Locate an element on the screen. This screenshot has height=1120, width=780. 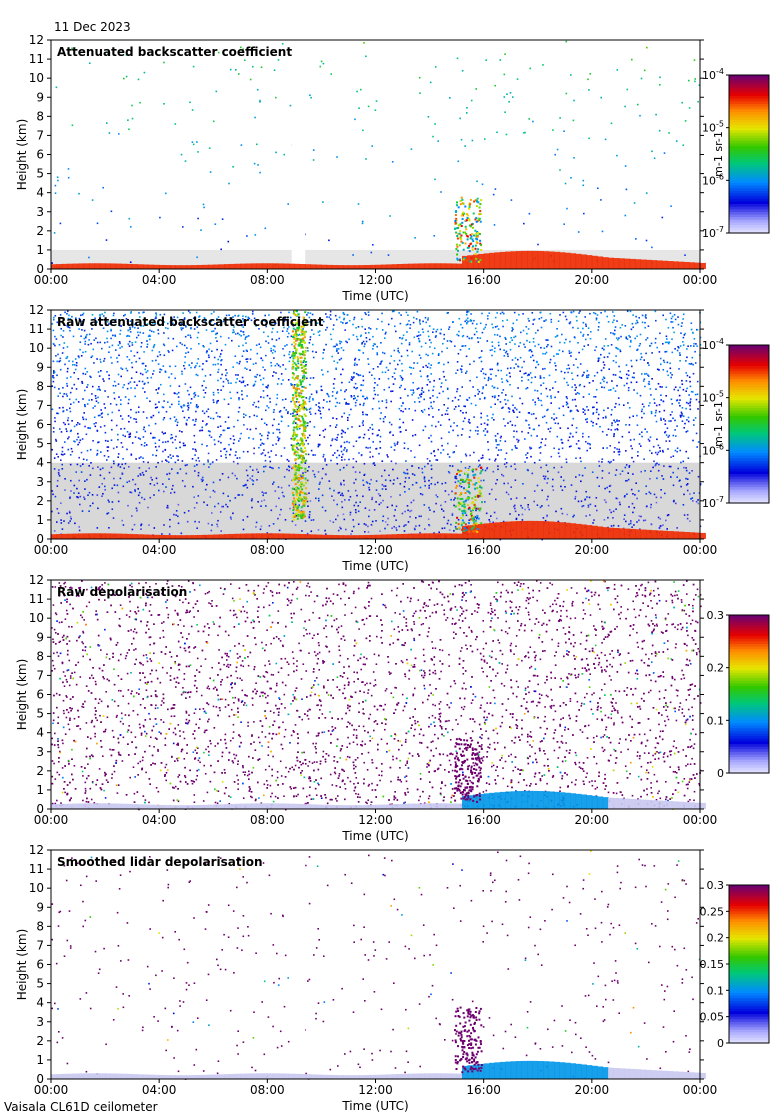
panel-title: Raw depolarisation is located at coordinates (122, 592).